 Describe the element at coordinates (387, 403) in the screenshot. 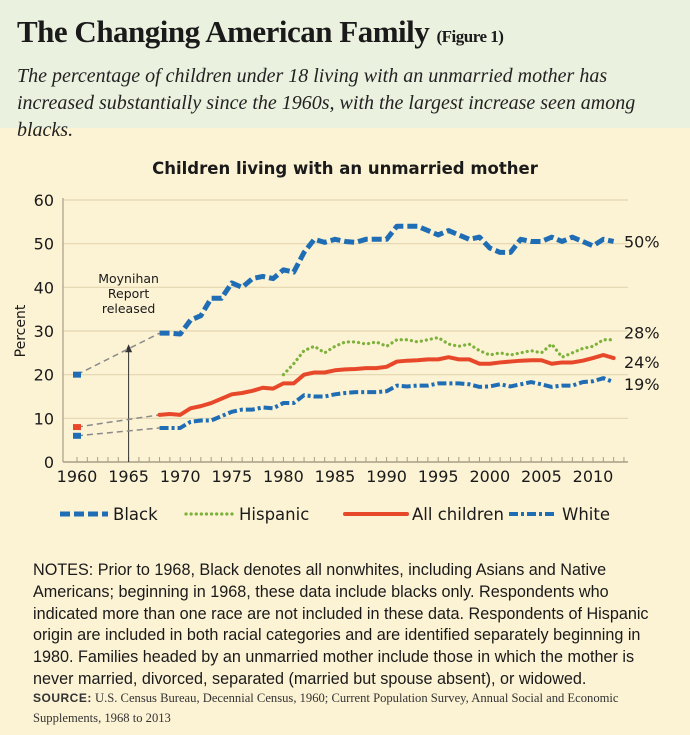

I see `series-line-white` at that location.